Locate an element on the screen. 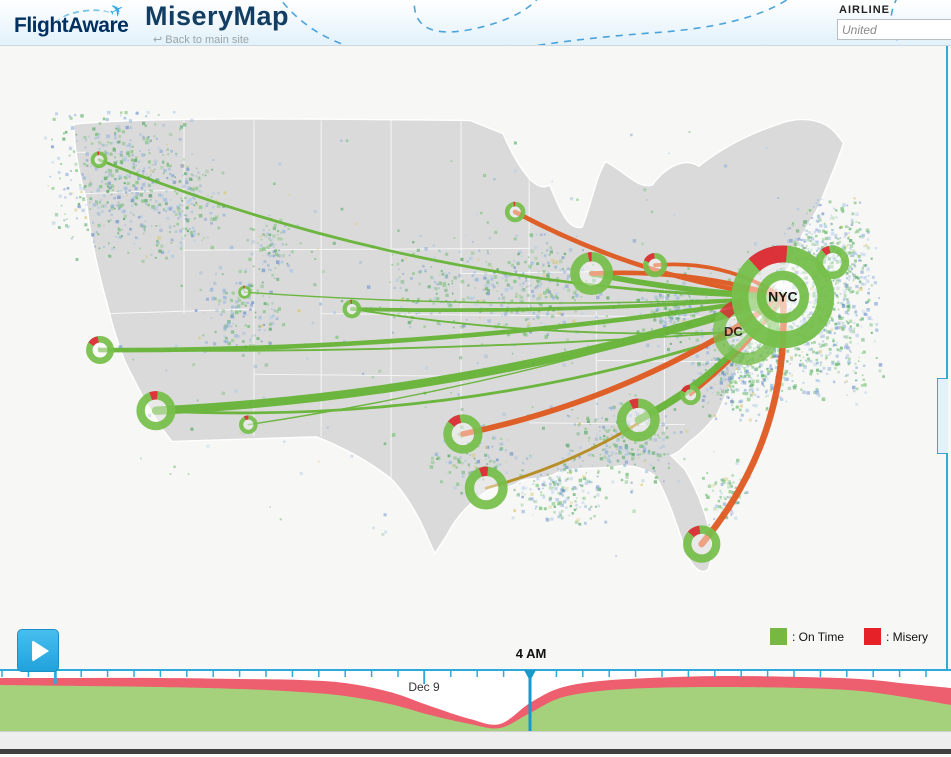 This screenshot has width=951, height=757. on-time-swatch is located at coordinates (778, 636).